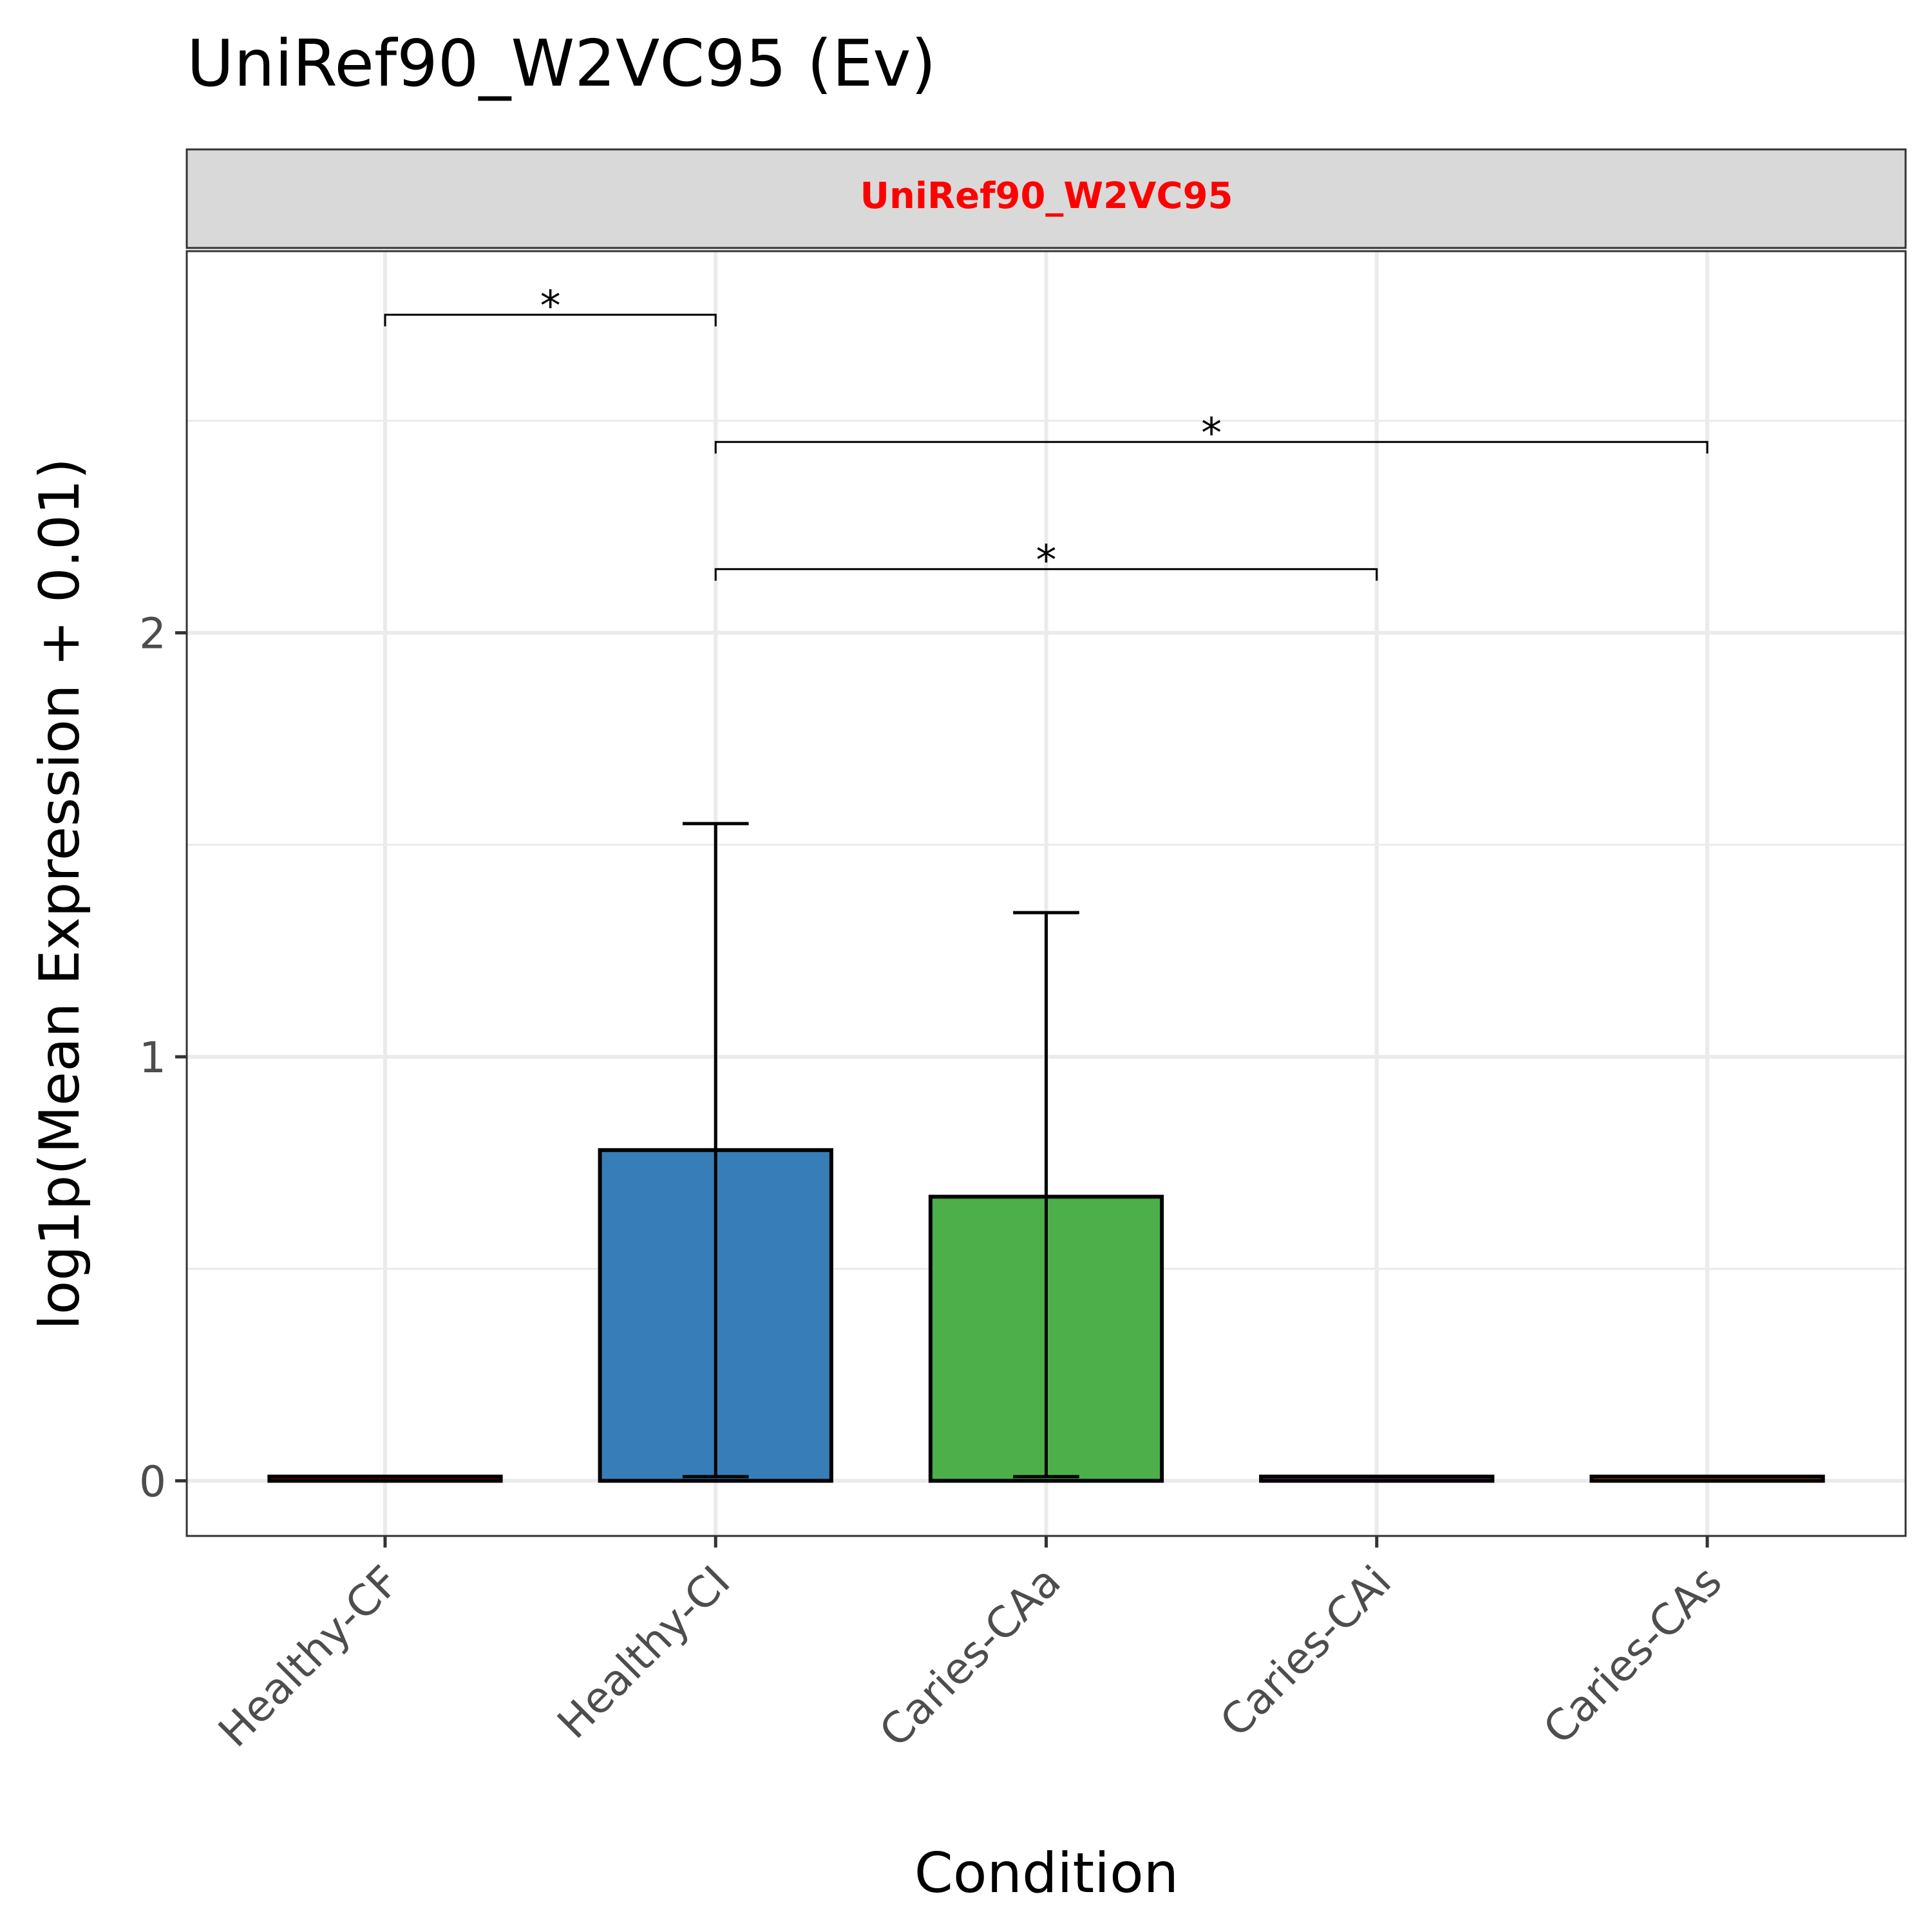 The width and height of the screenshot is (1932, 1932). I want to click on y-axis-tick-label: 2, so click(152, 634).